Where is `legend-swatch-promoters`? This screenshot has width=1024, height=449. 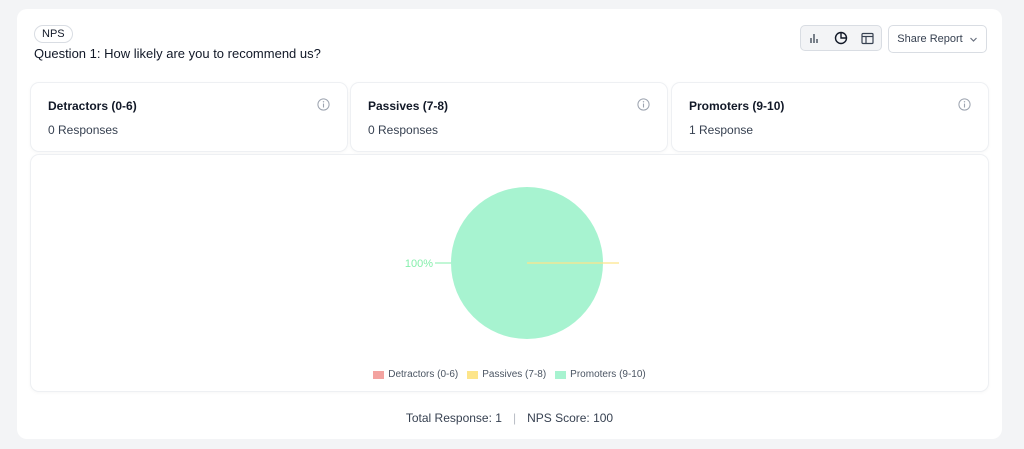
legend-swatch-promoters is located at coordinates (561, 374).